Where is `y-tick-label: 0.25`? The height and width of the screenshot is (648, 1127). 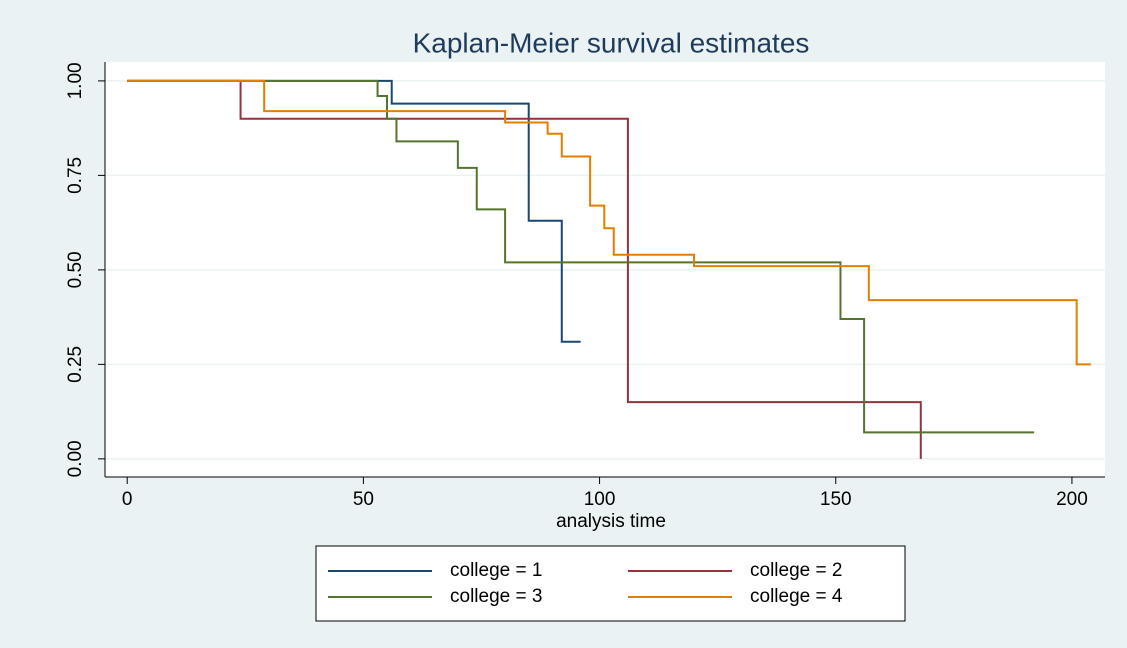
y-tick-label: 0.25 is located at coordinates (75, 364).